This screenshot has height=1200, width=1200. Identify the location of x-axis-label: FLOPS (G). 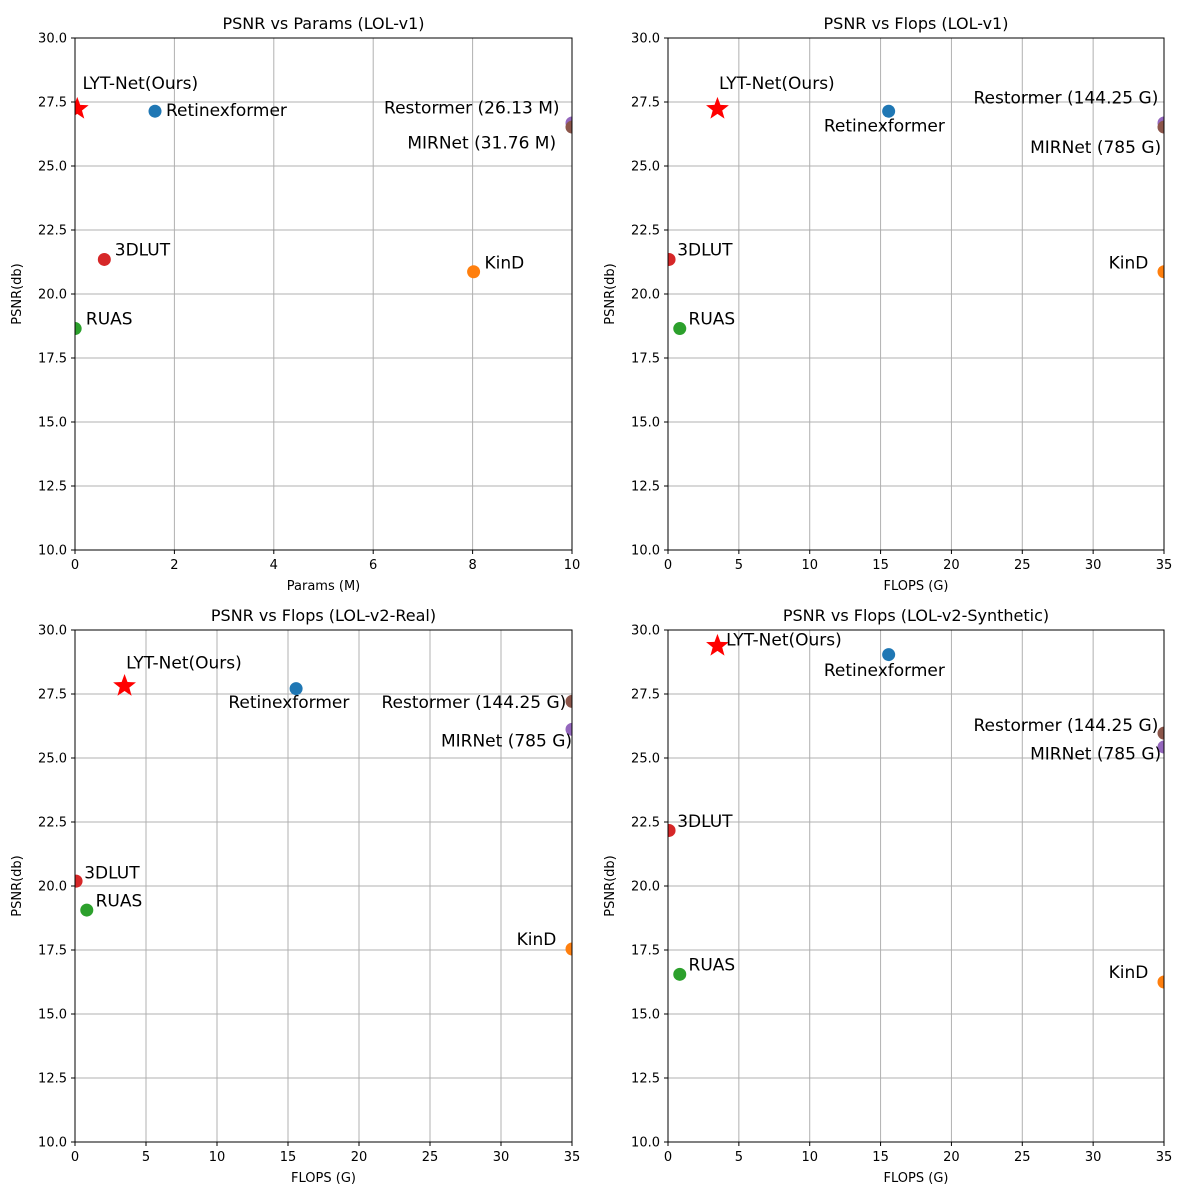
(323, 1178).